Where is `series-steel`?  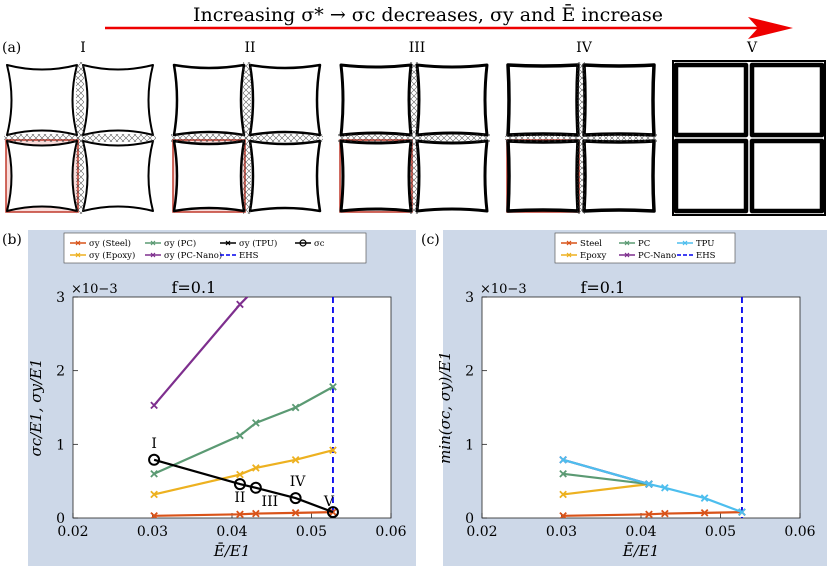 series-steel is located at coordinates (652, 513).